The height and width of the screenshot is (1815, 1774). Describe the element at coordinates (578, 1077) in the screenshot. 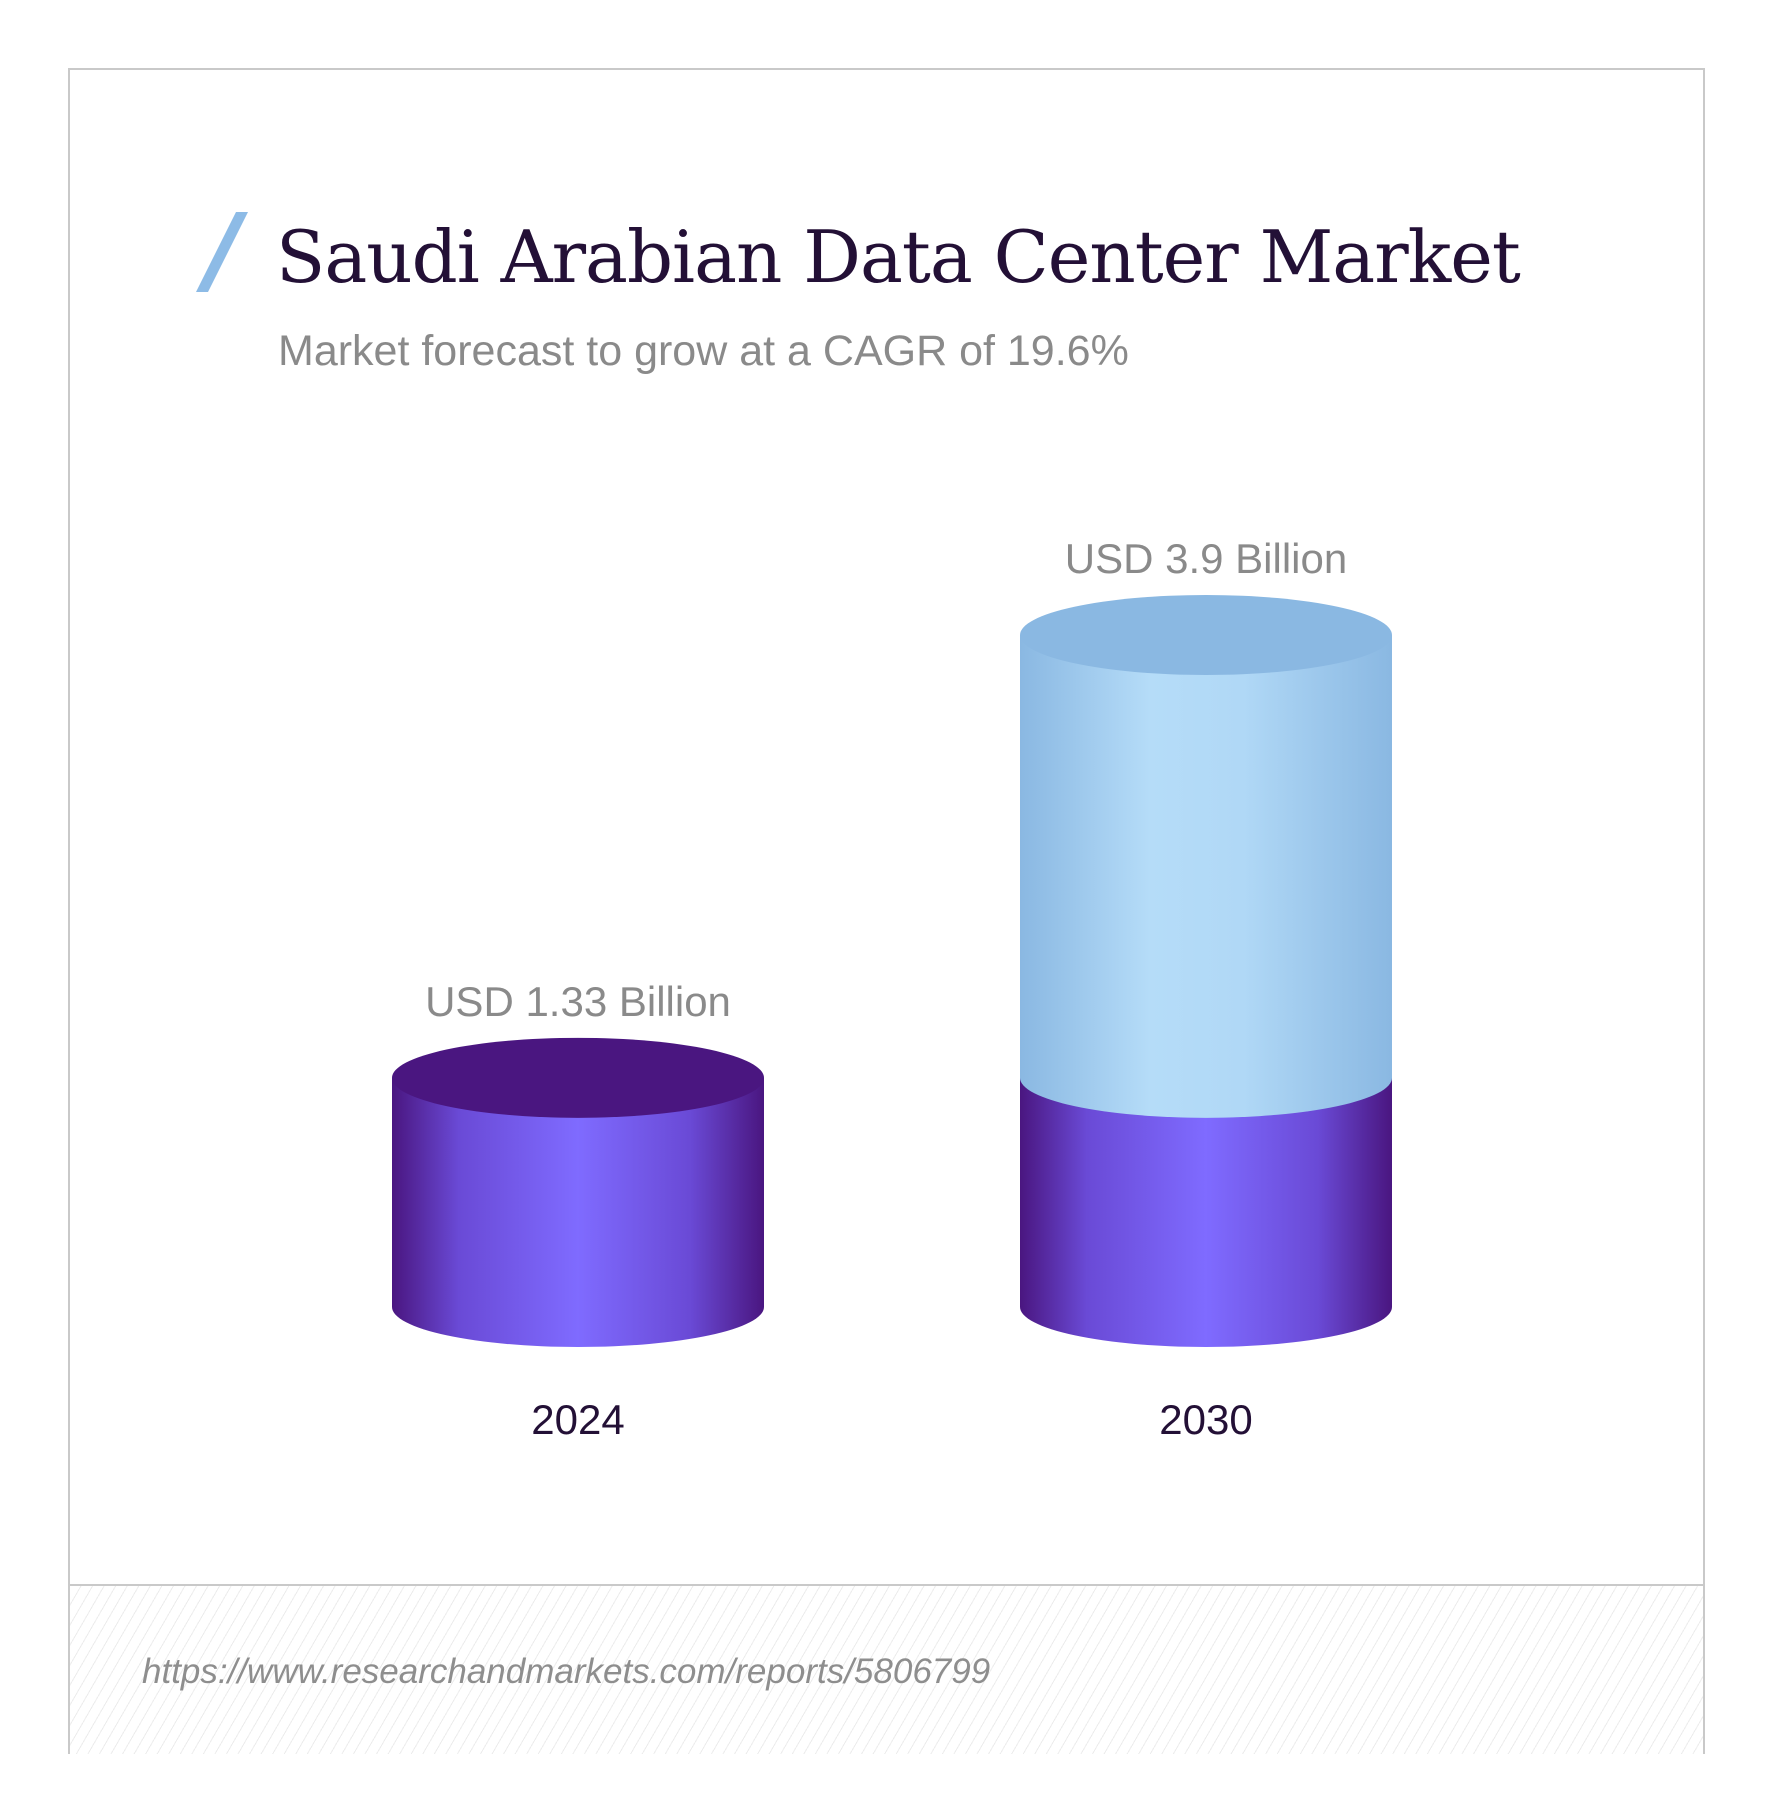

I see `bar-2024-top` at that location.